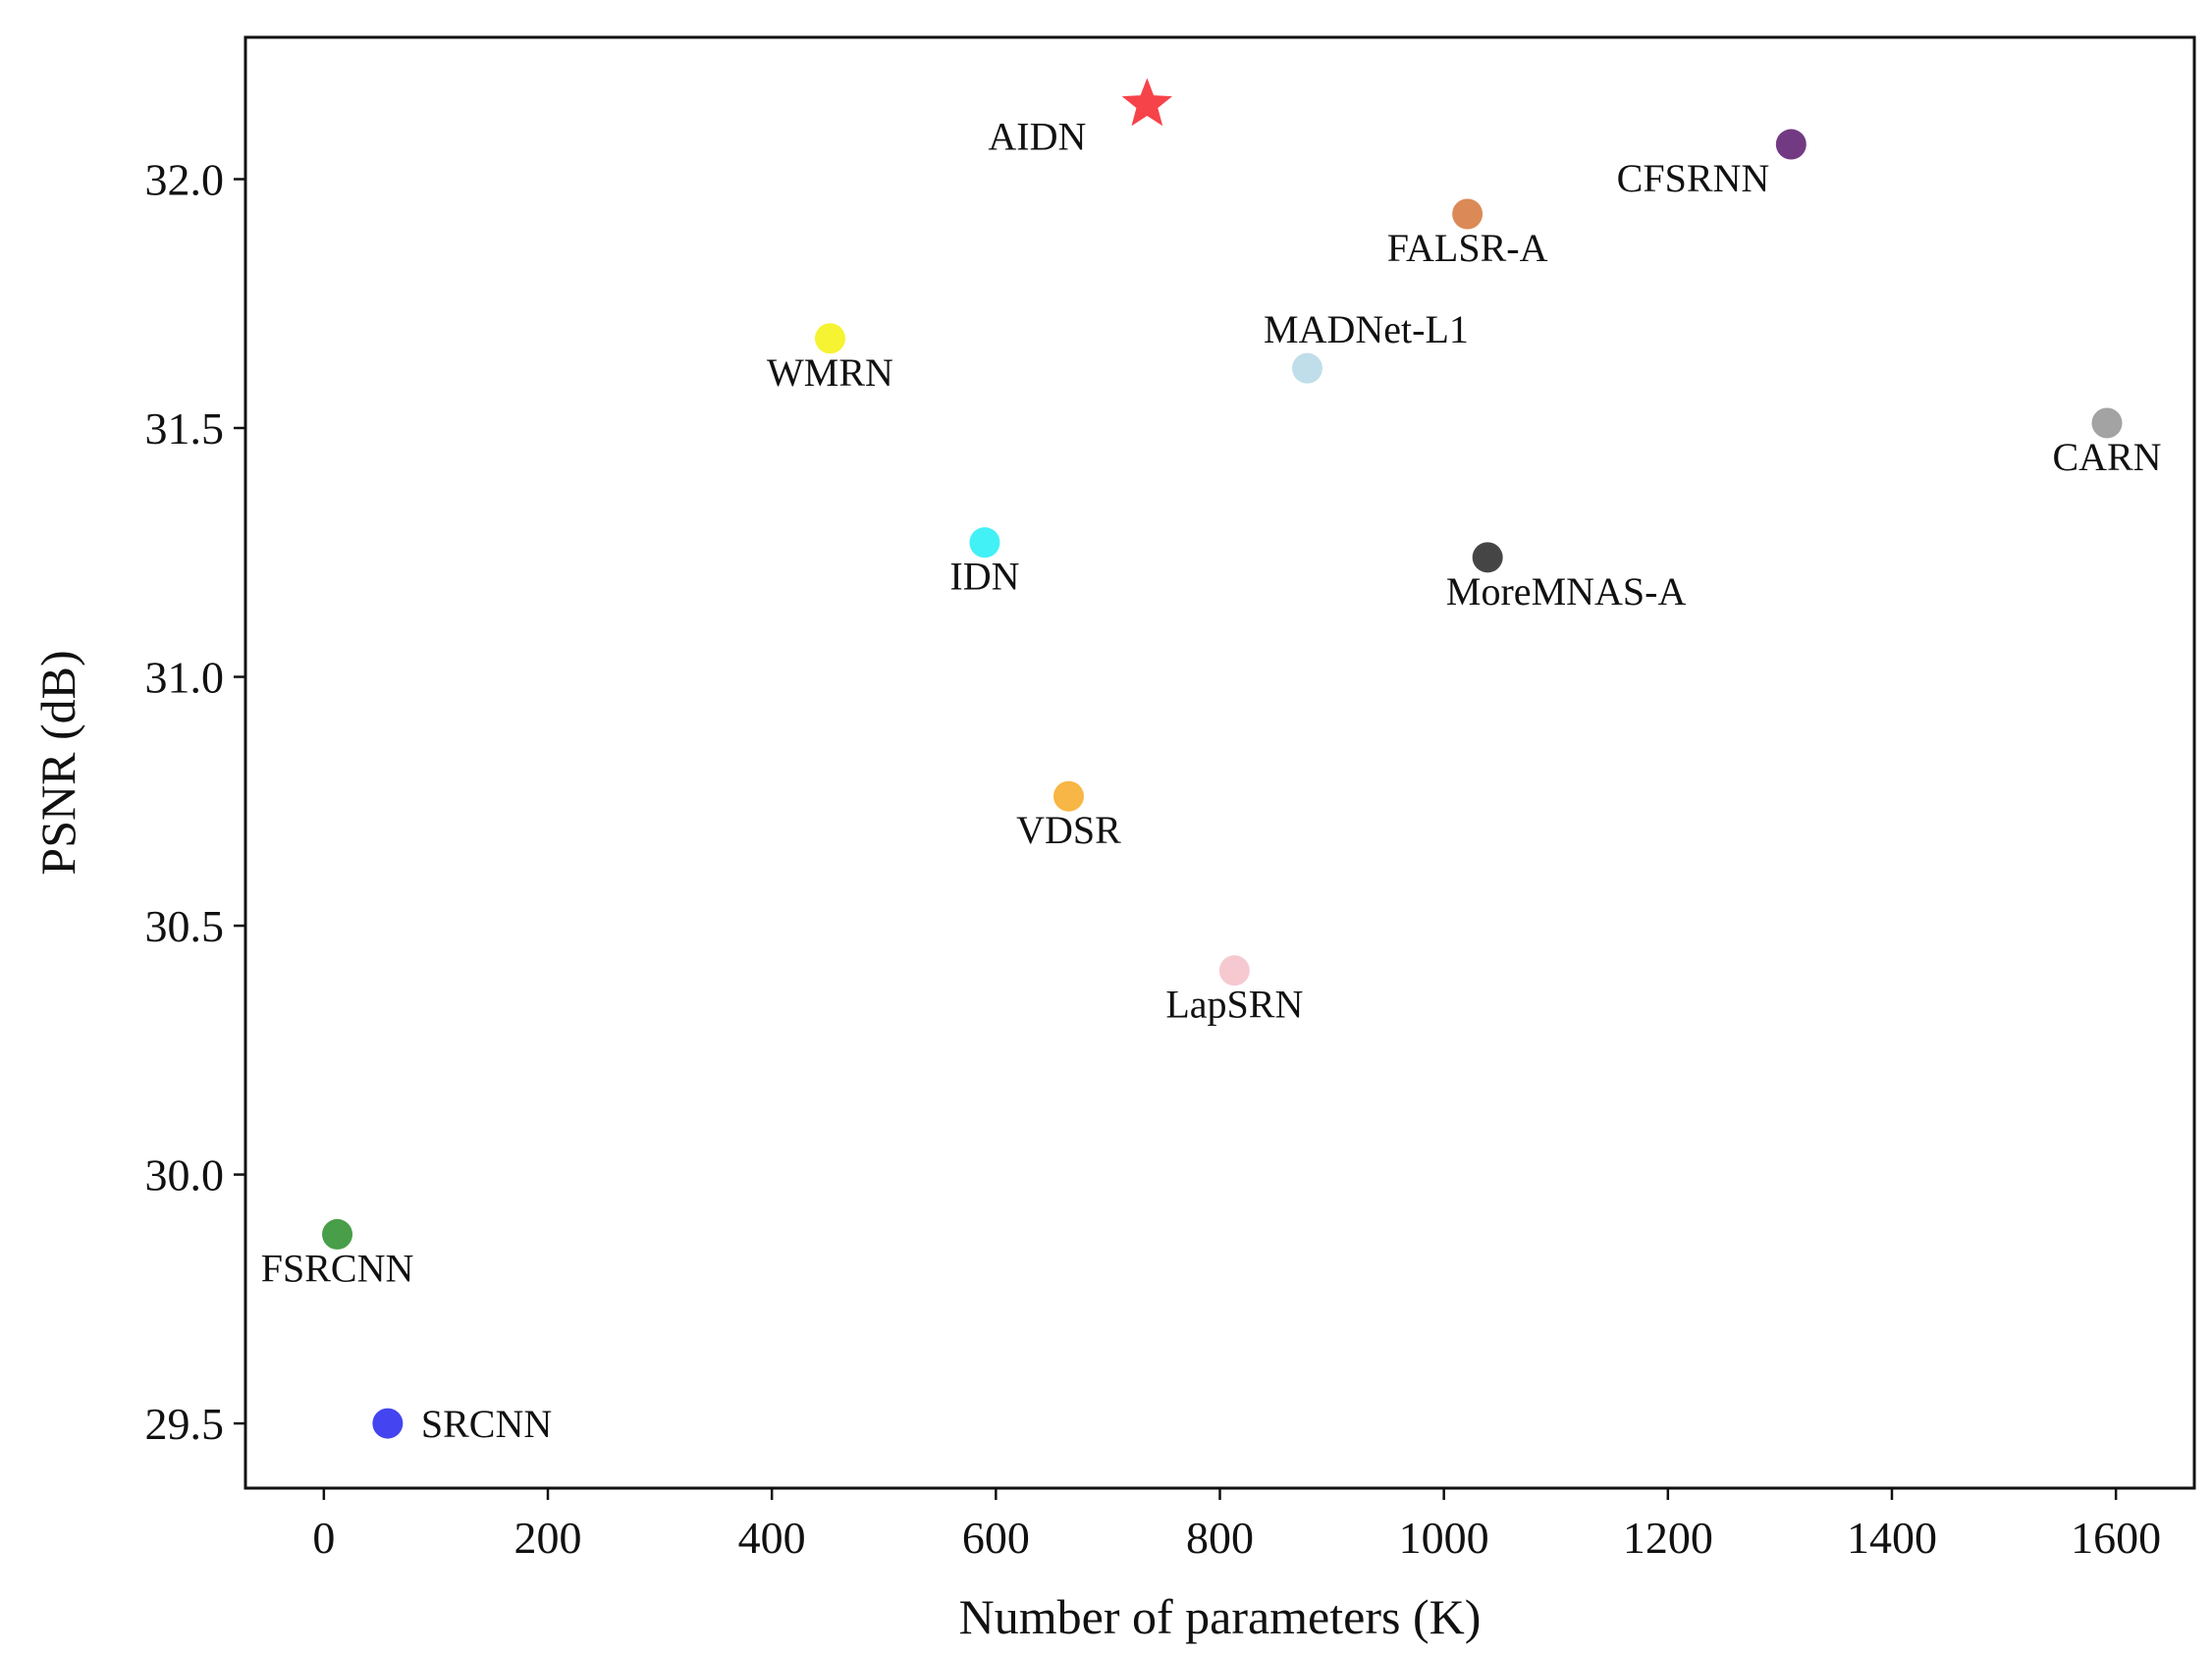  I want to click on data-point-cfsrnn, so click(1791, 144).